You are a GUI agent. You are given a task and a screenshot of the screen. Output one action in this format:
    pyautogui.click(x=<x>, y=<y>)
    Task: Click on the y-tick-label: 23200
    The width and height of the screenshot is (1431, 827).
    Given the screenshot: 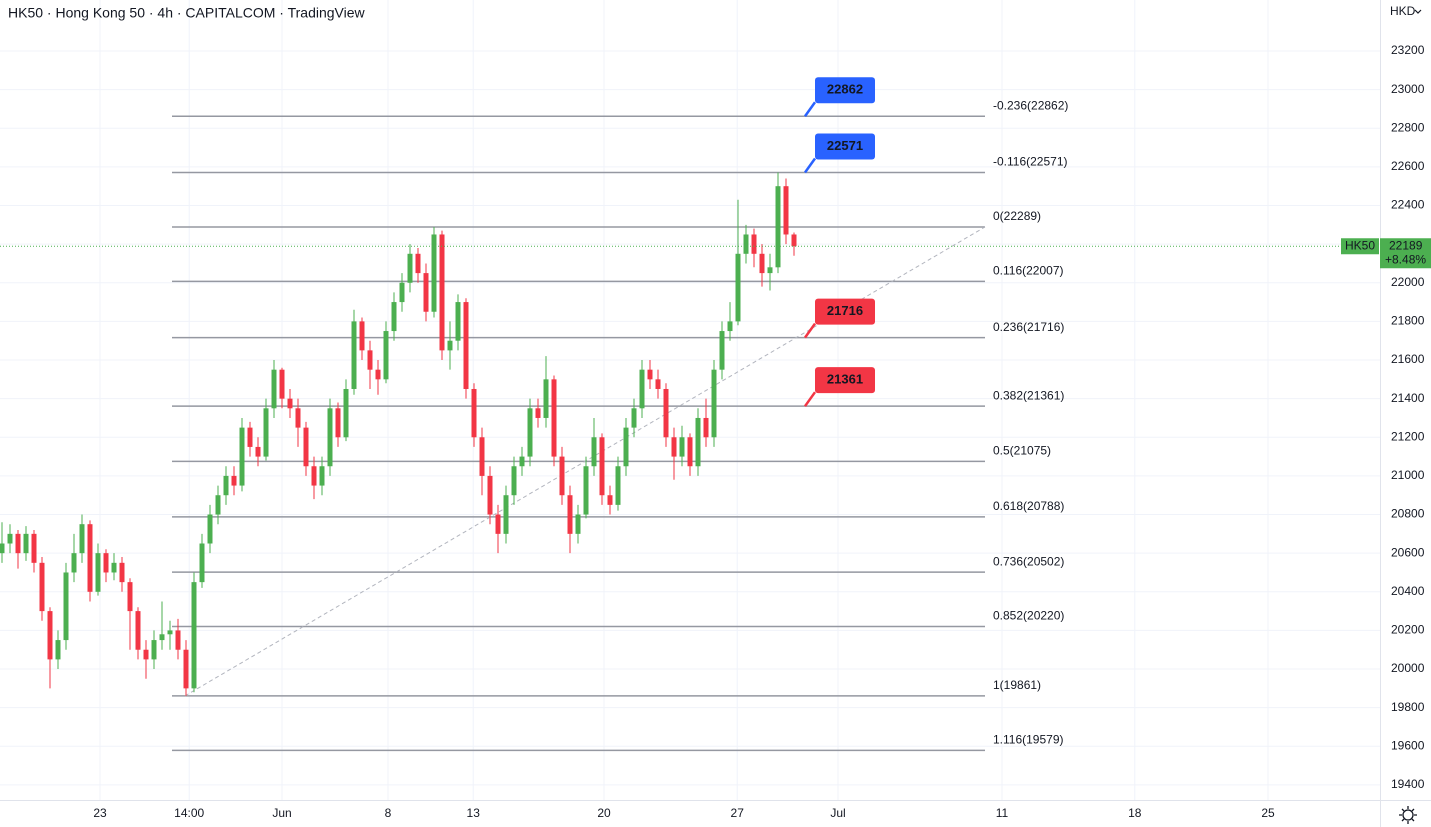 What is the action you would take?
    pyautogui.click(x=1408, y=50)
    